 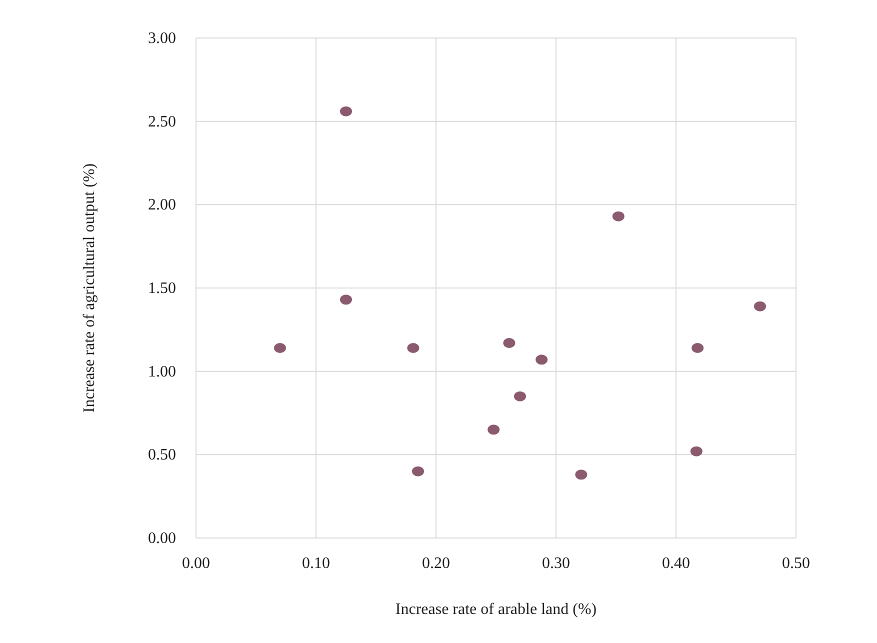 I want to click on y-tick-label: 3.00, so click(x=162, y=38).